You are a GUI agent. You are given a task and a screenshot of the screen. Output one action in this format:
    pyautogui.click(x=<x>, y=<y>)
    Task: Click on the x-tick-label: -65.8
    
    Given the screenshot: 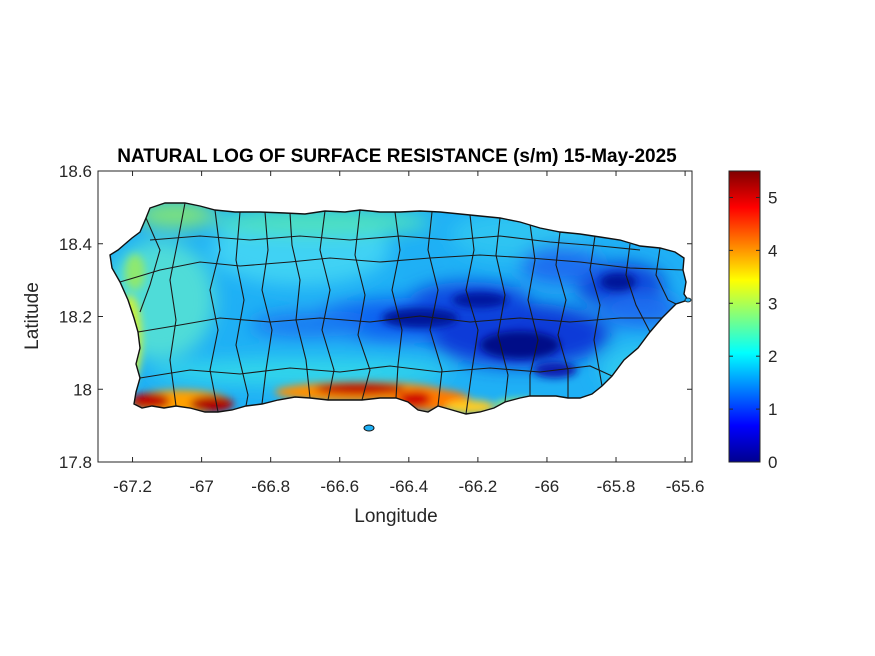 What is the action you would take?
    pyautogui.click(x=616, y=486)
    